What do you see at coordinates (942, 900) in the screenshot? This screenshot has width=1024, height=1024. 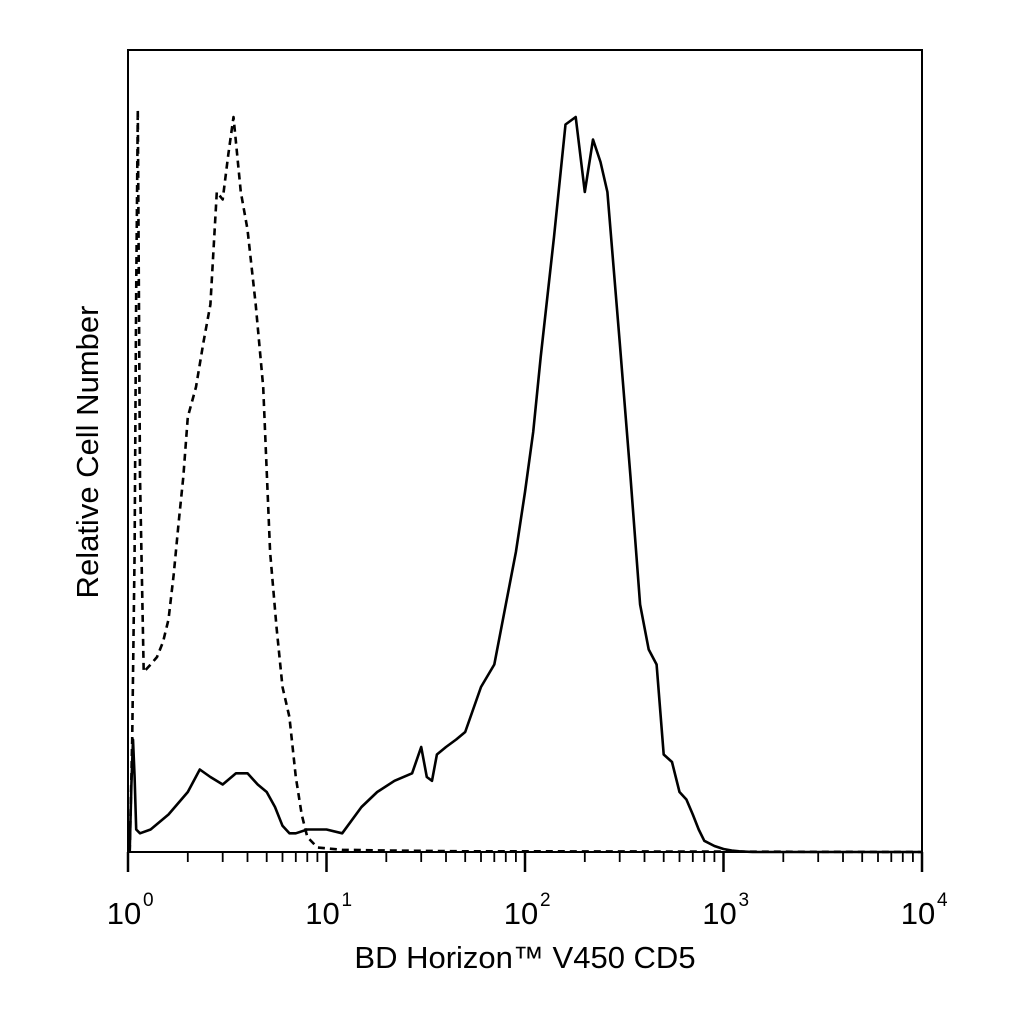 I see `x-tick-exponent: 4` at bounding box center [942, 900].